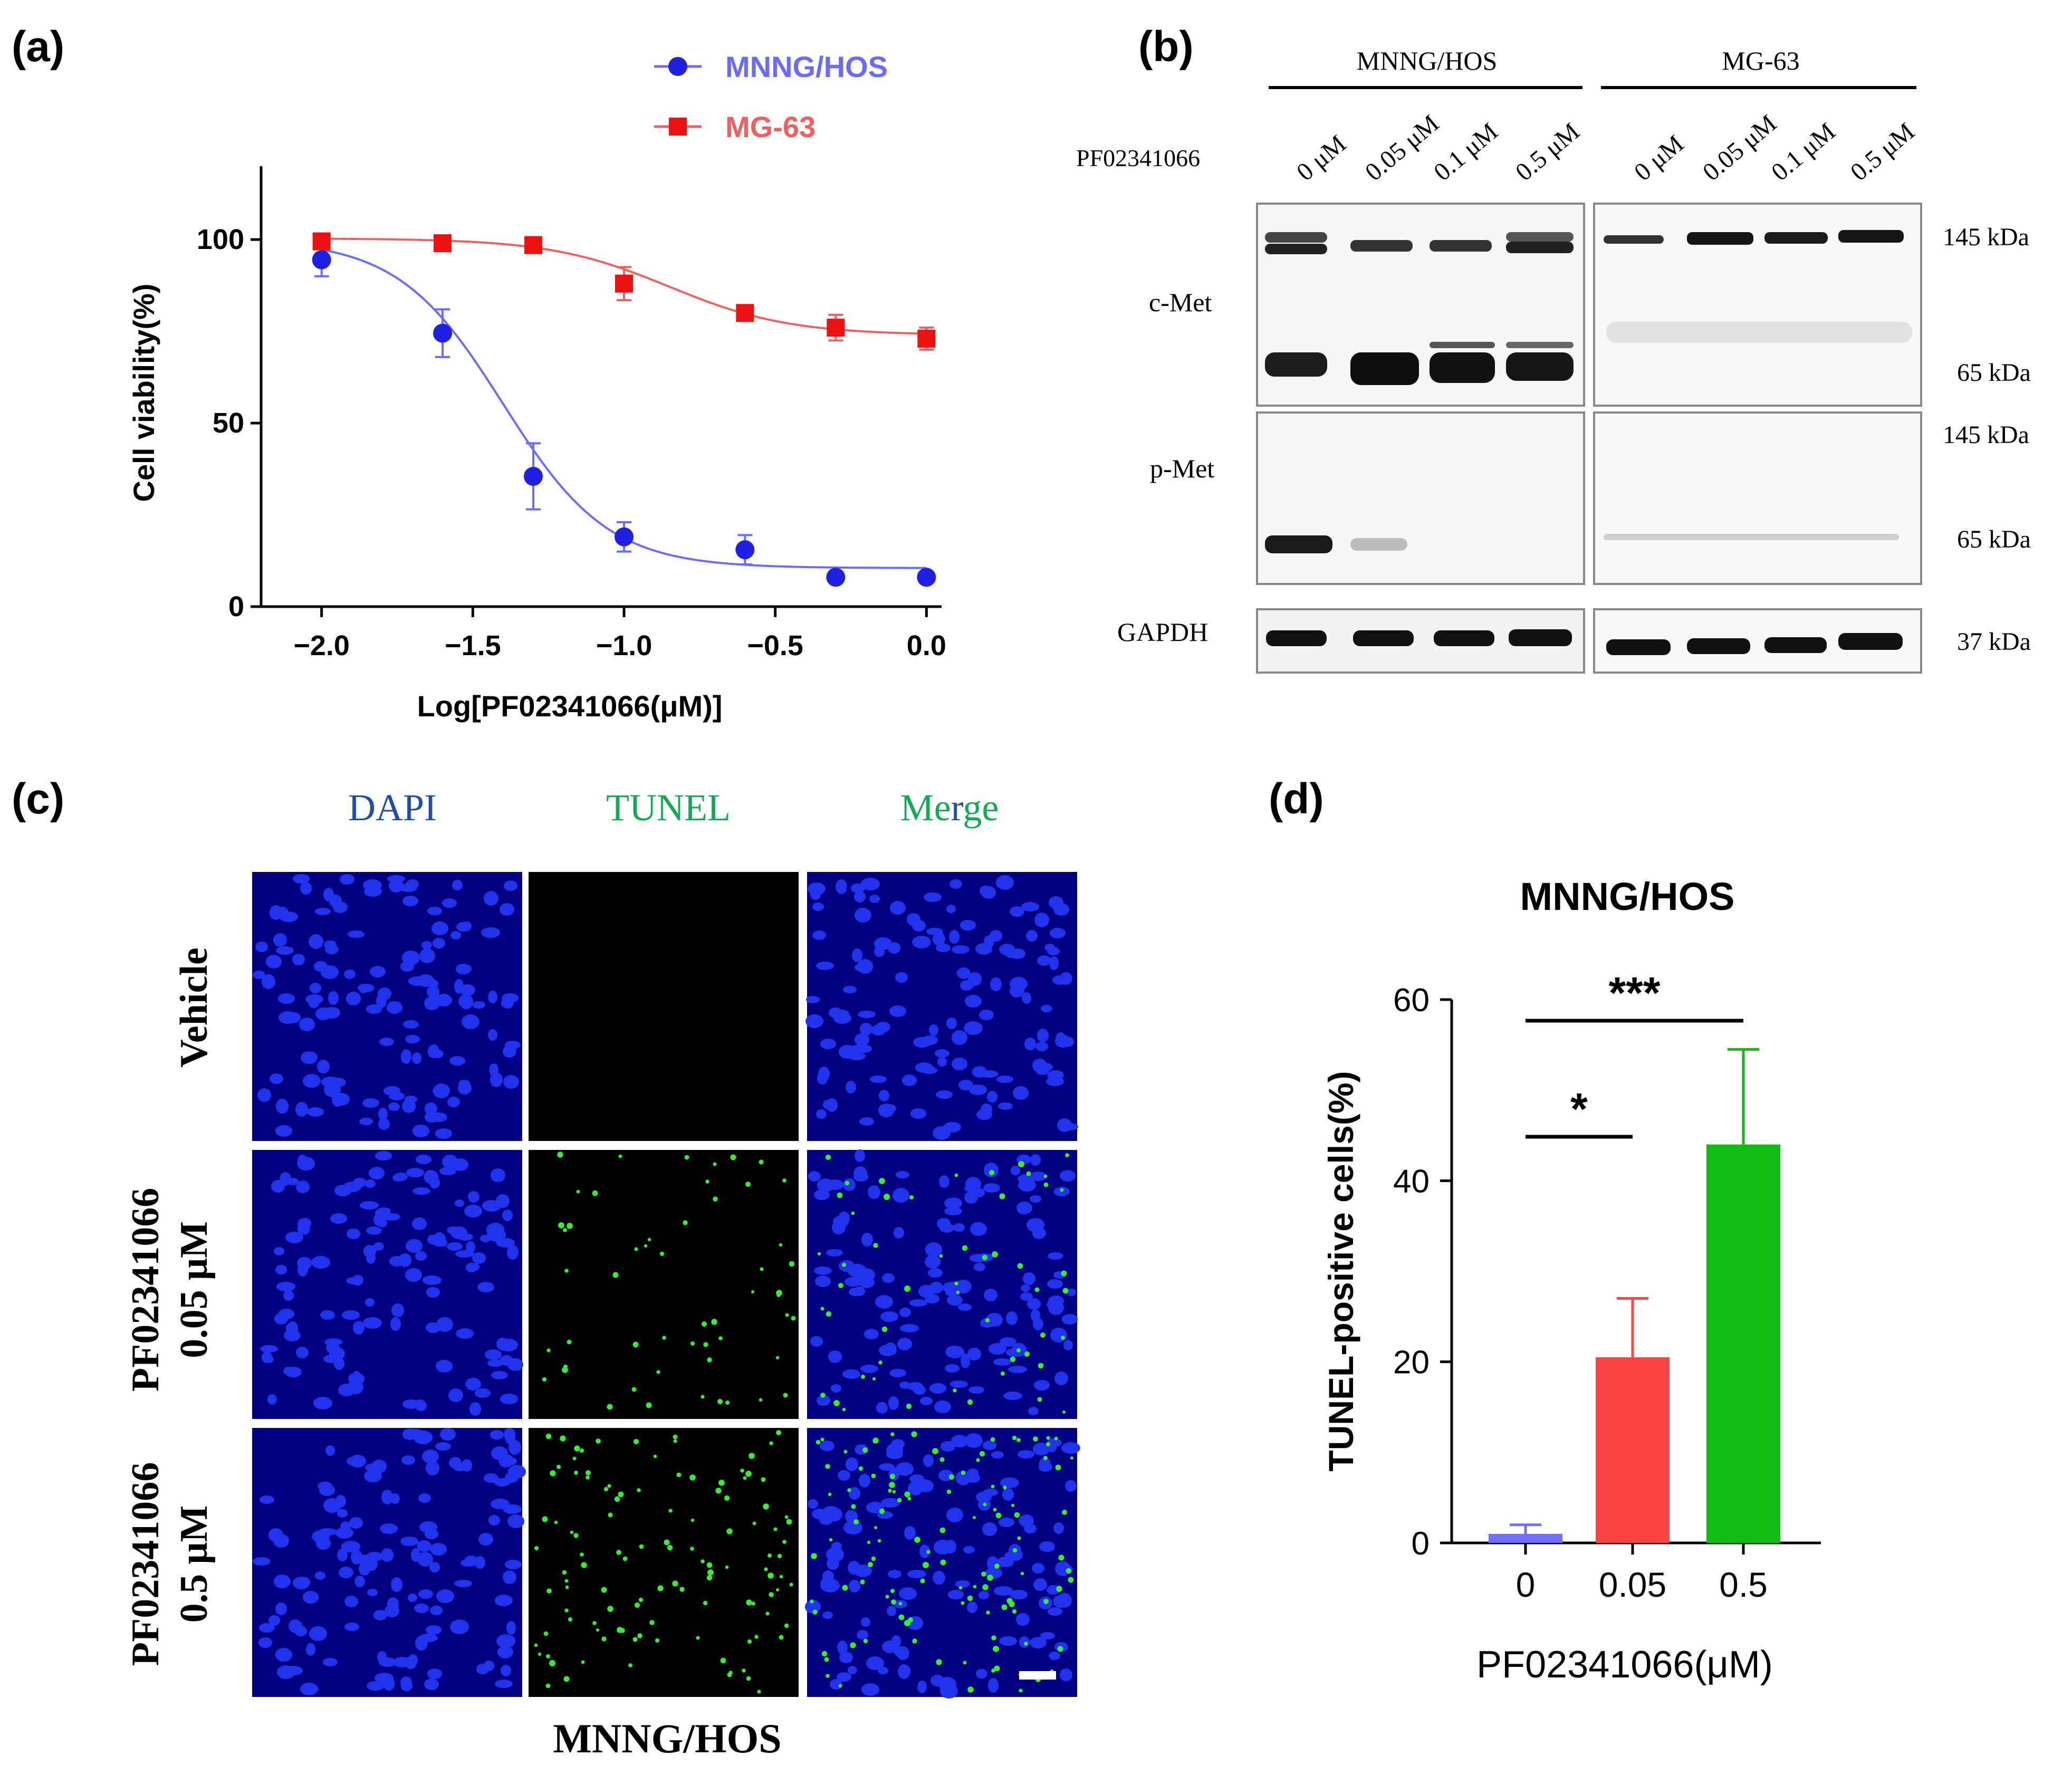 The height and width of the screenshot is (1765, 2072). I want to click on x-tick-label: 0, so click(1526, 1584).